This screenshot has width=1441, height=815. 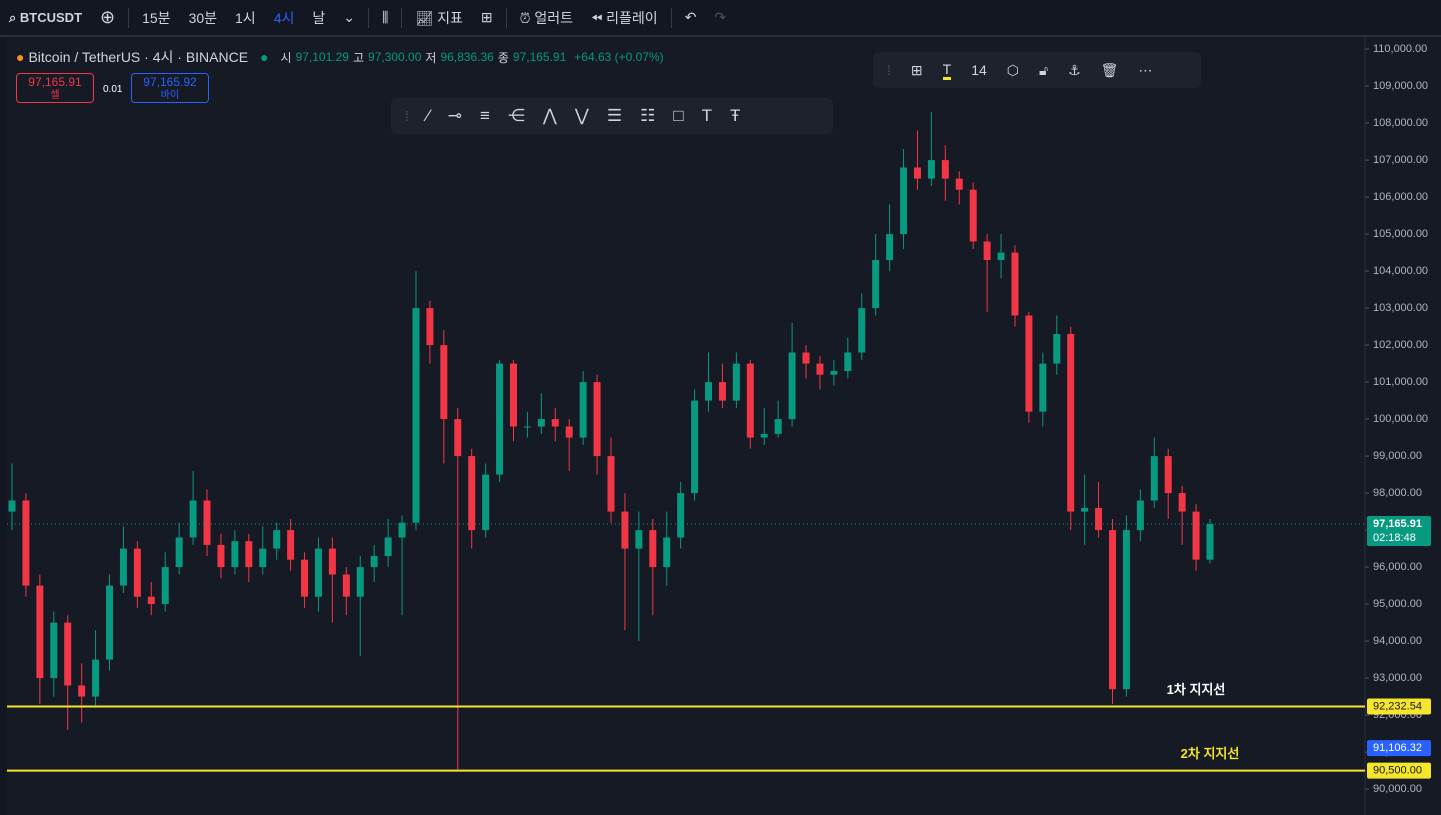 I want to click on chart-type: ⫼, so click(x=385, y=17).